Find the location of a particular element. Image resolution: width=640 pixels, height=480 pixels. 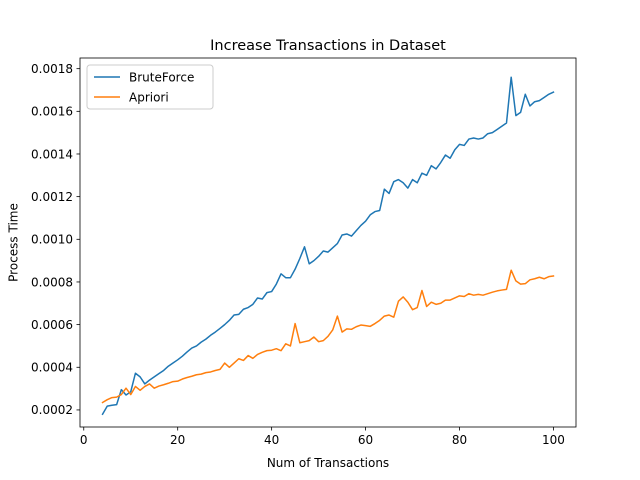

x-tick-label: 40 is located at coordinates (271, 440).